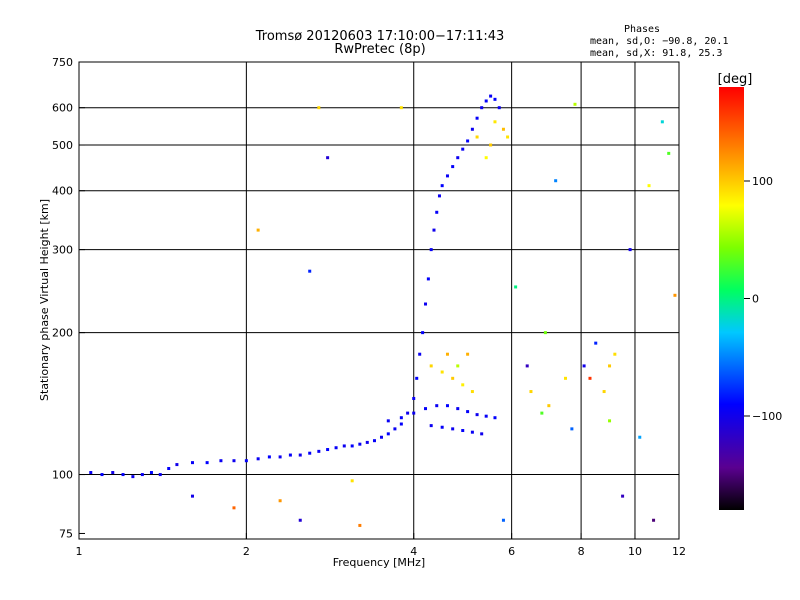  I want to click on x-tick-label: 1, so click(79, 551).